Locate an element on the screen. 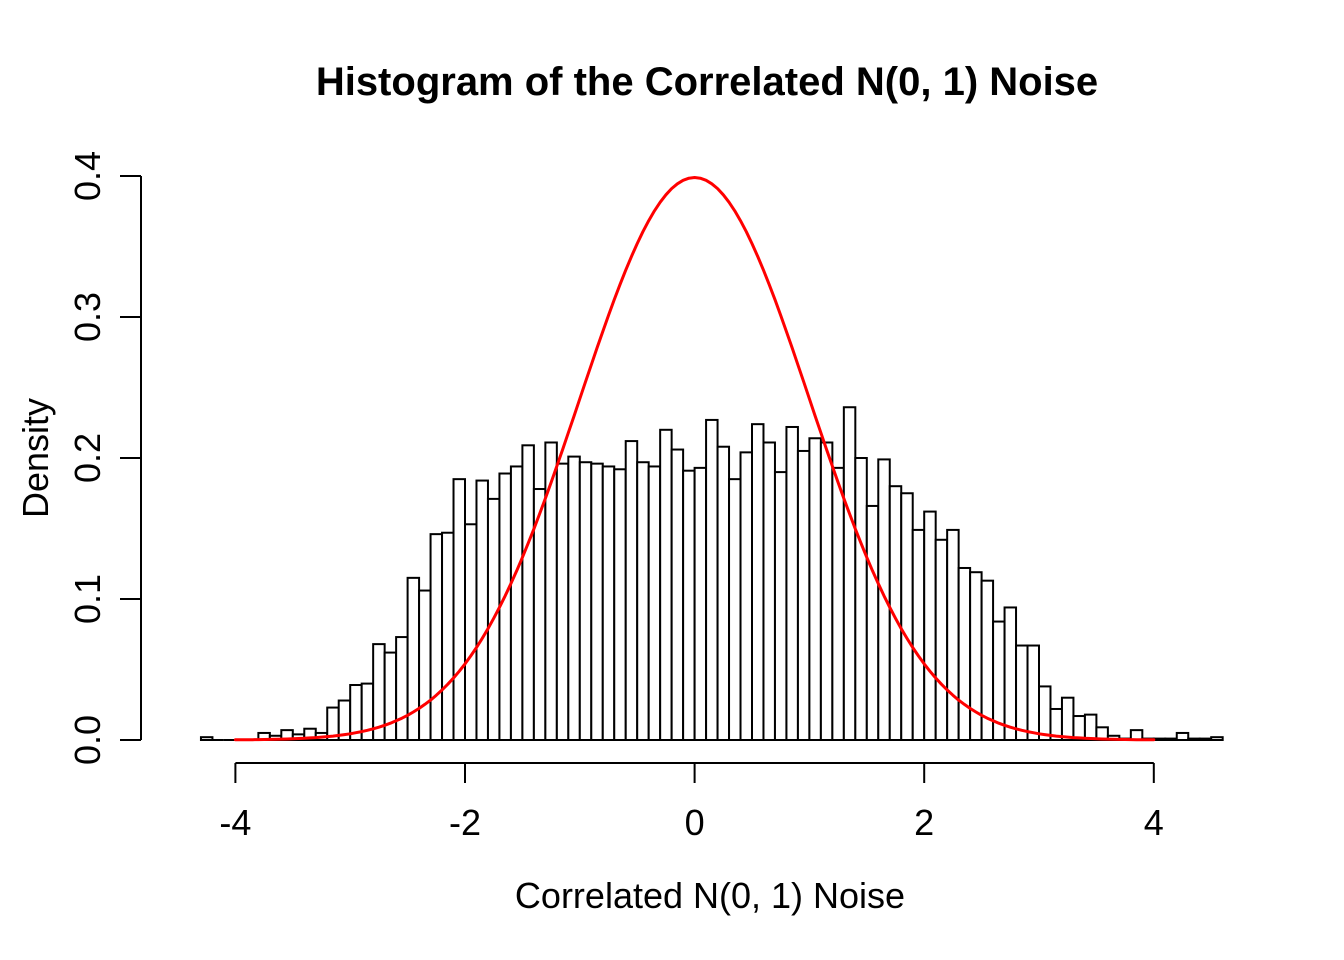 This screenshot has width=1344, height=960. x-tick-label: -2 is located at coordinates (465, 822).